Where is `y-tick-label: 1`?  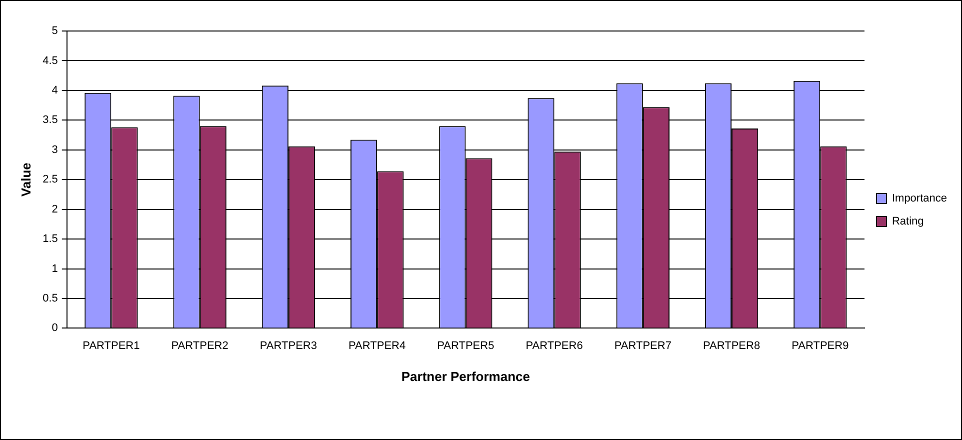
y-tick-label: 1 is located at coordinates (55, 268).